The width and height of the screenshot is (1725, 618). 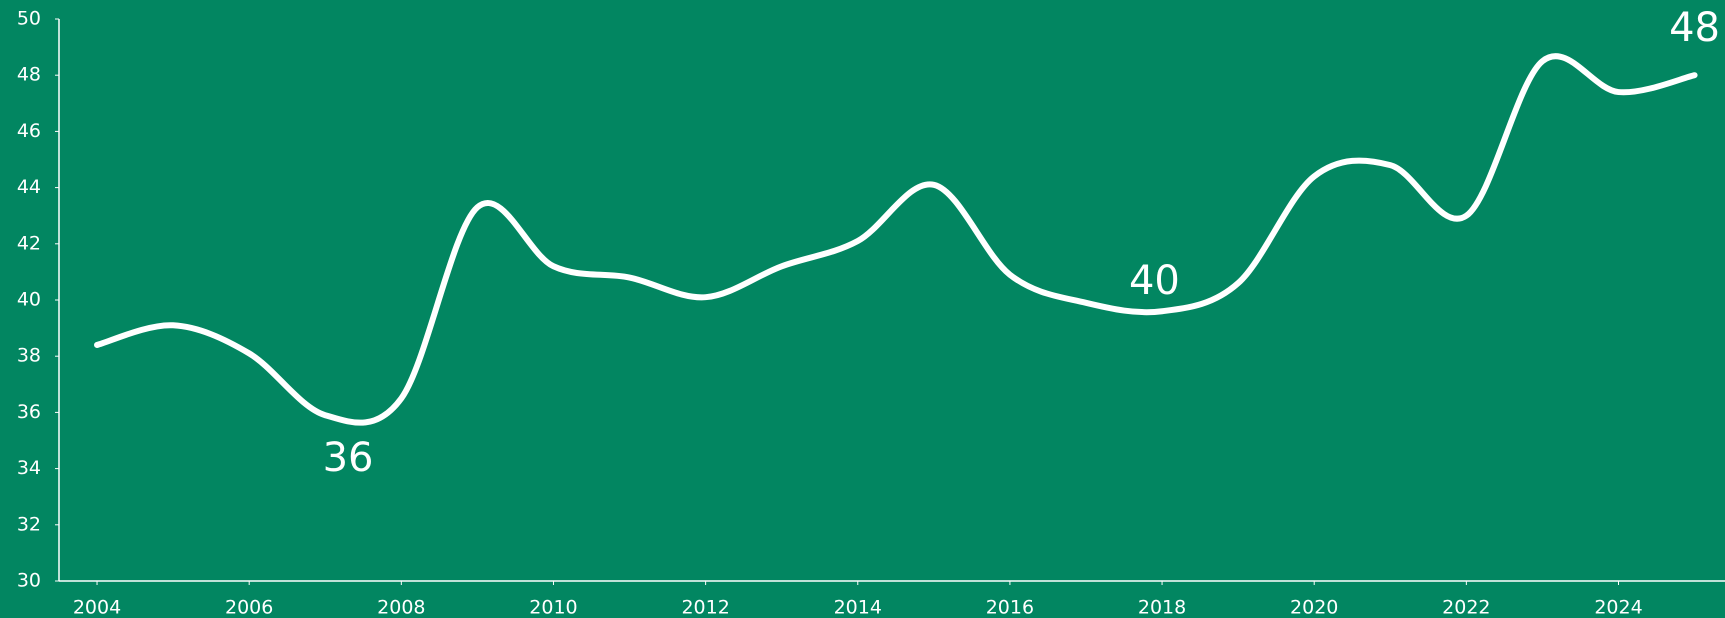 I want to click on y-tick-label: 44, so click(x=29, y=187).